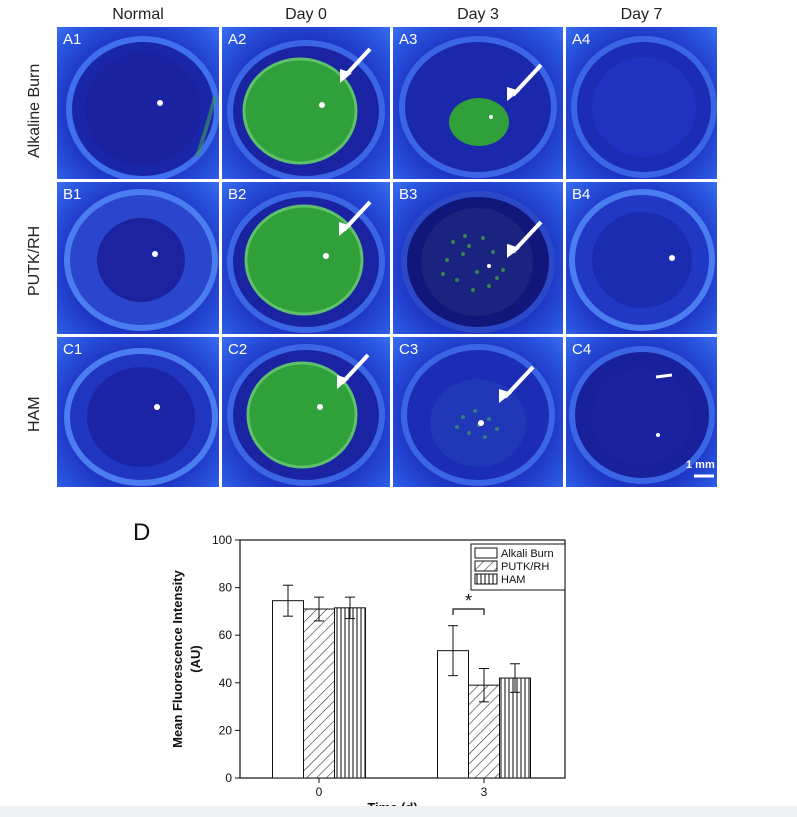 This screenshot has height=817, width=797. What do you see at coordinates (513, 580) in the screenshot?
I see `legend-label: HAM` at bounding box center [513, 580].